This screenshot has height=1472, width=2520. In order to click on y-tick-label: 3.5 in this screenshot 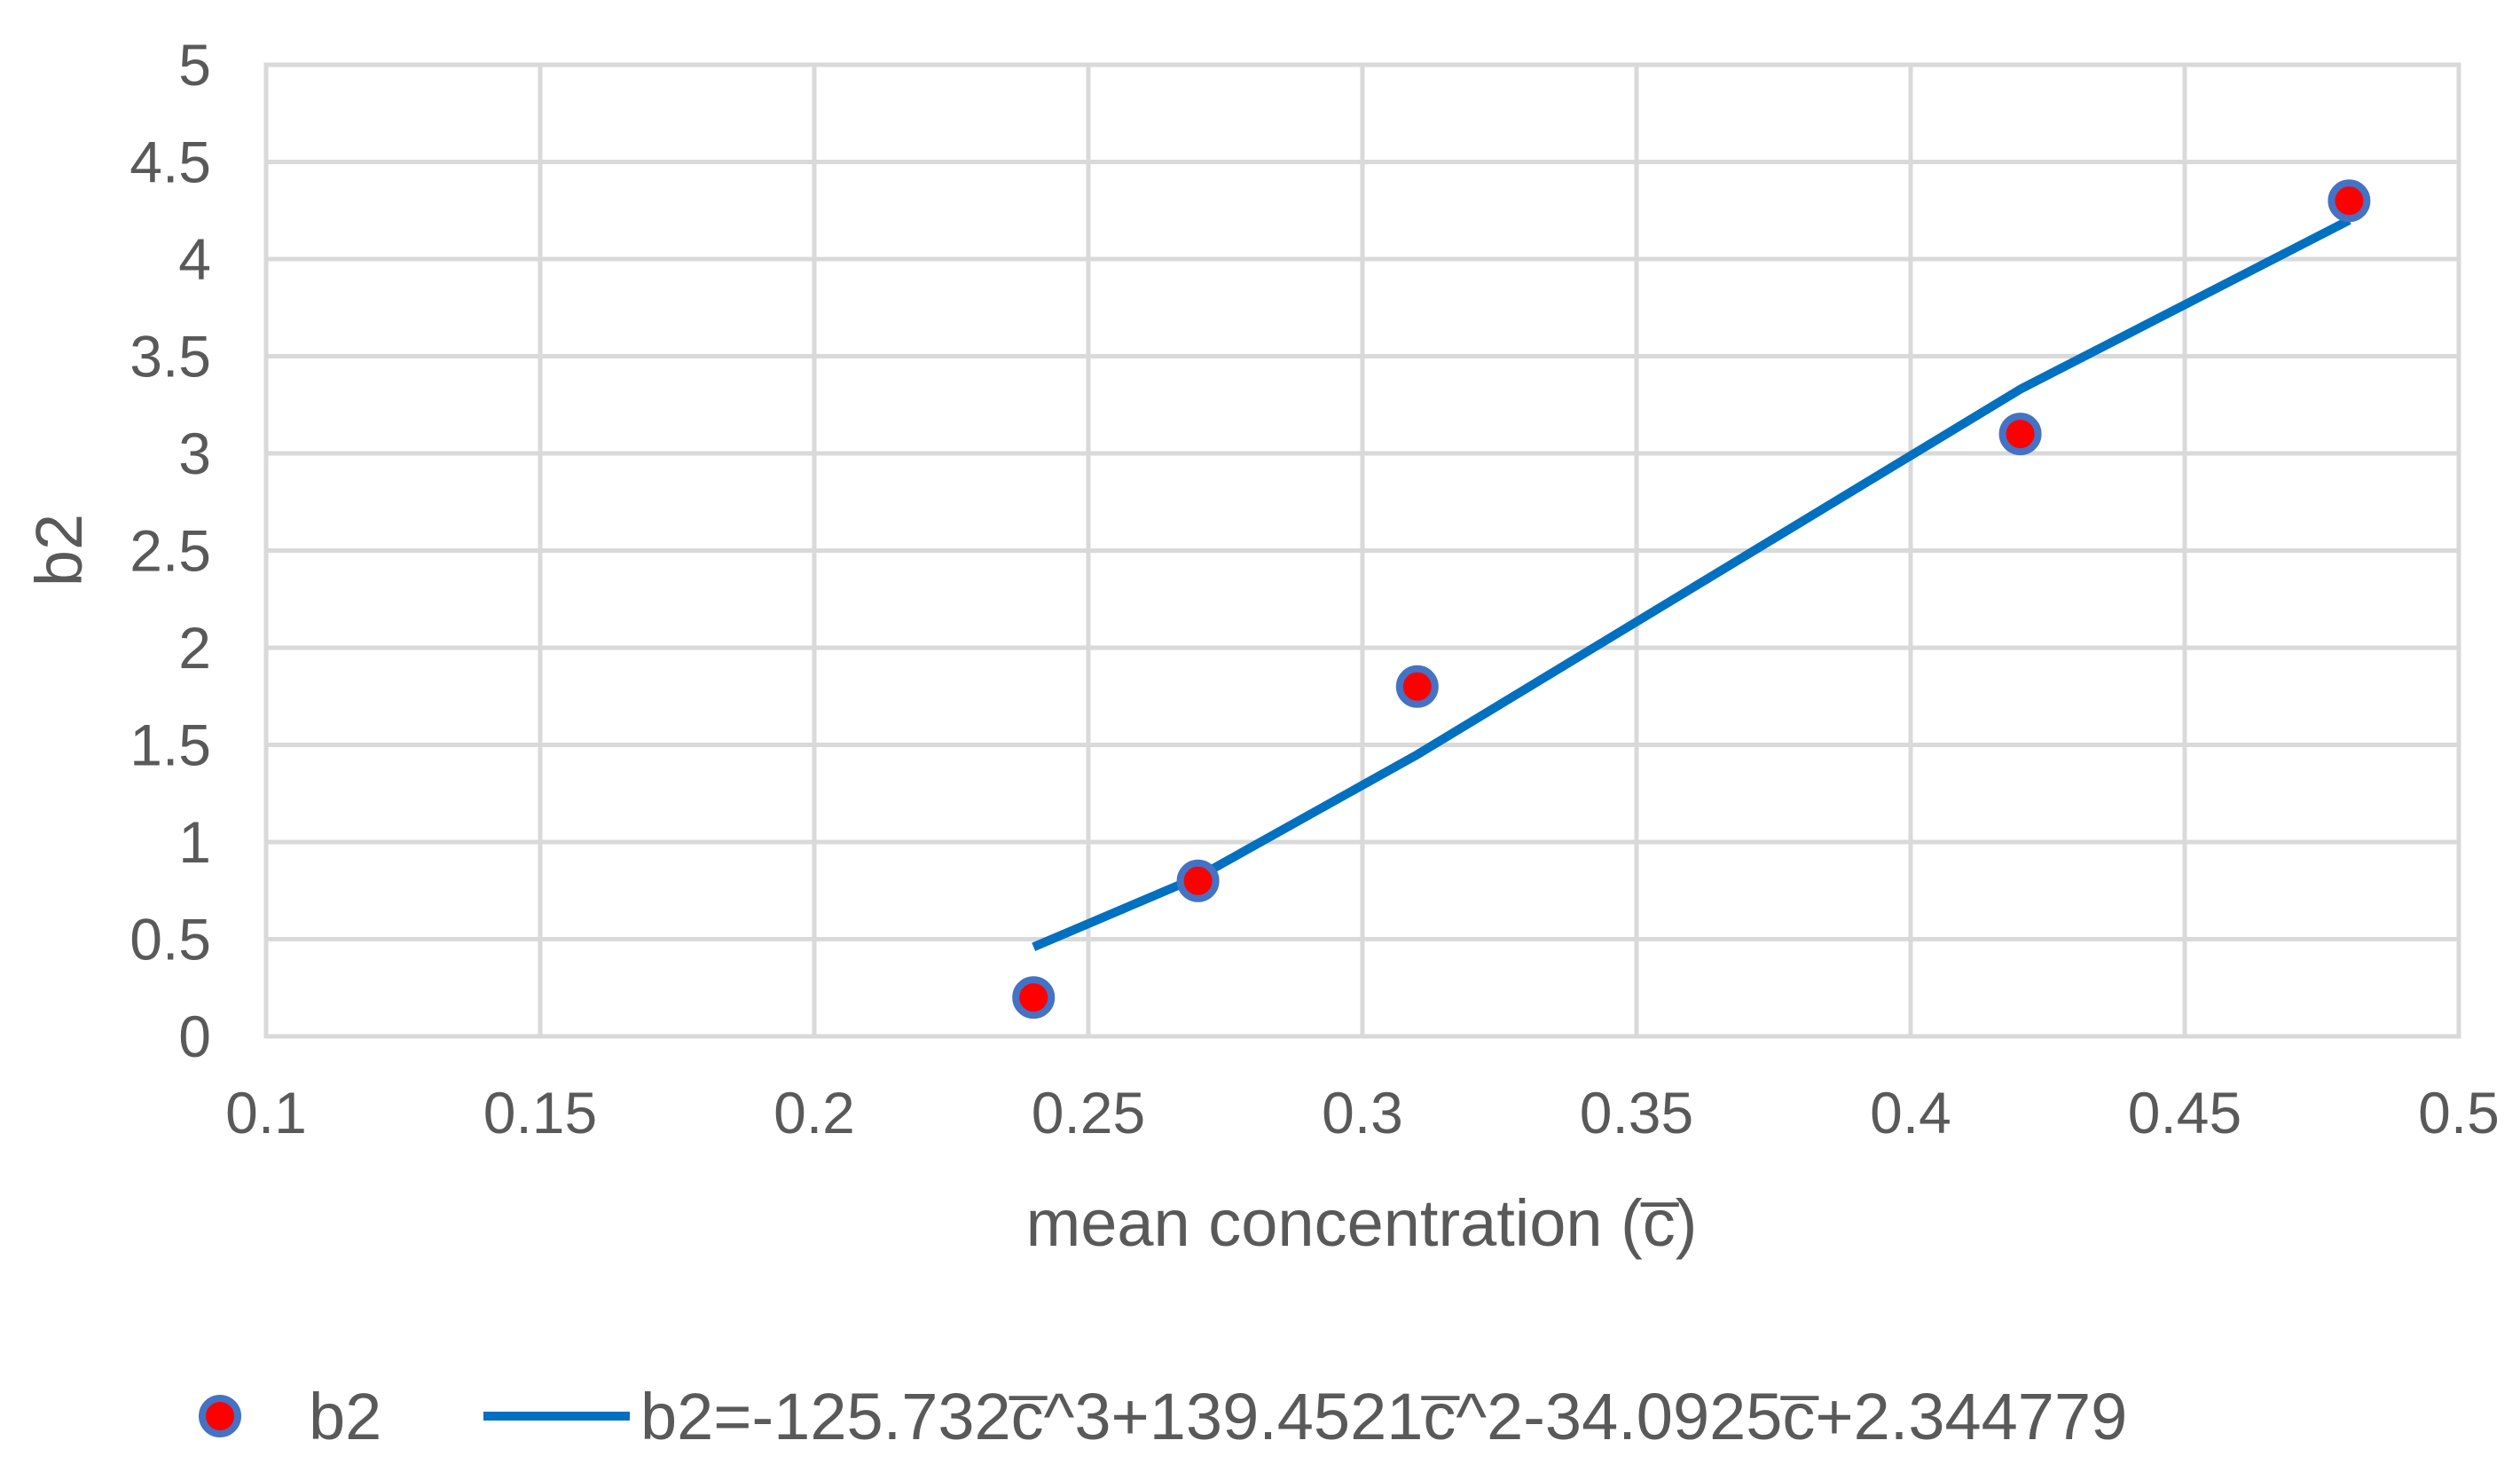, I will do `click(170, 357)`.